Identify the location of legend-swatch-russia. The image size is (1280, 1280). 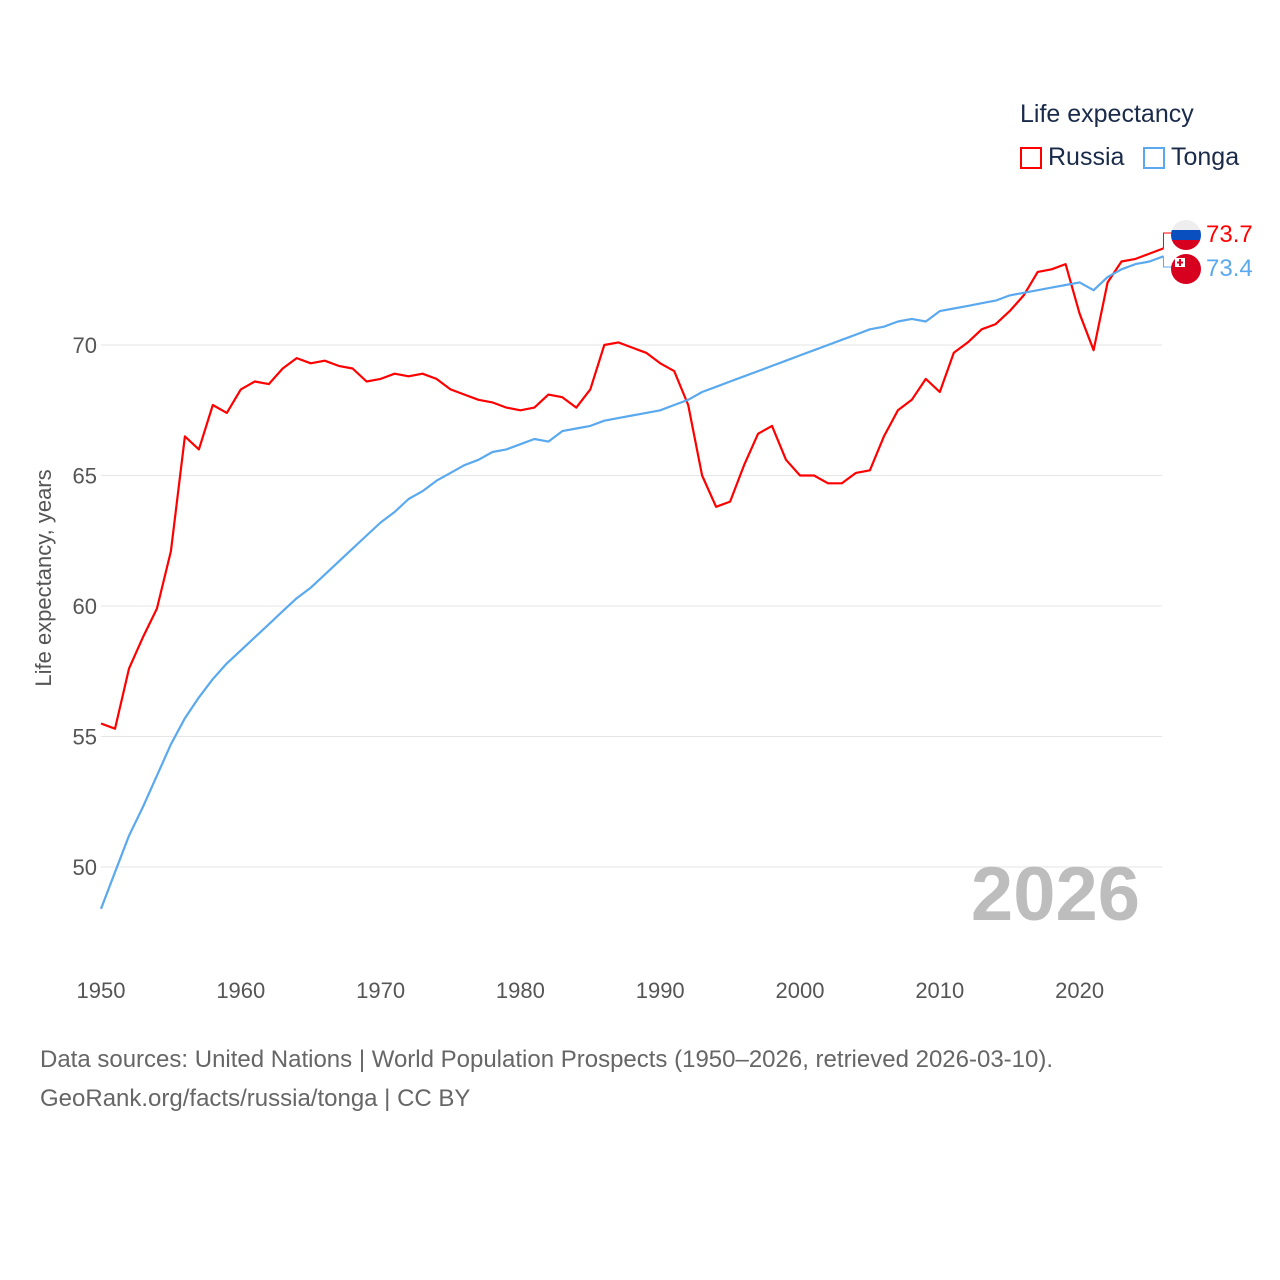
(1031, 157).